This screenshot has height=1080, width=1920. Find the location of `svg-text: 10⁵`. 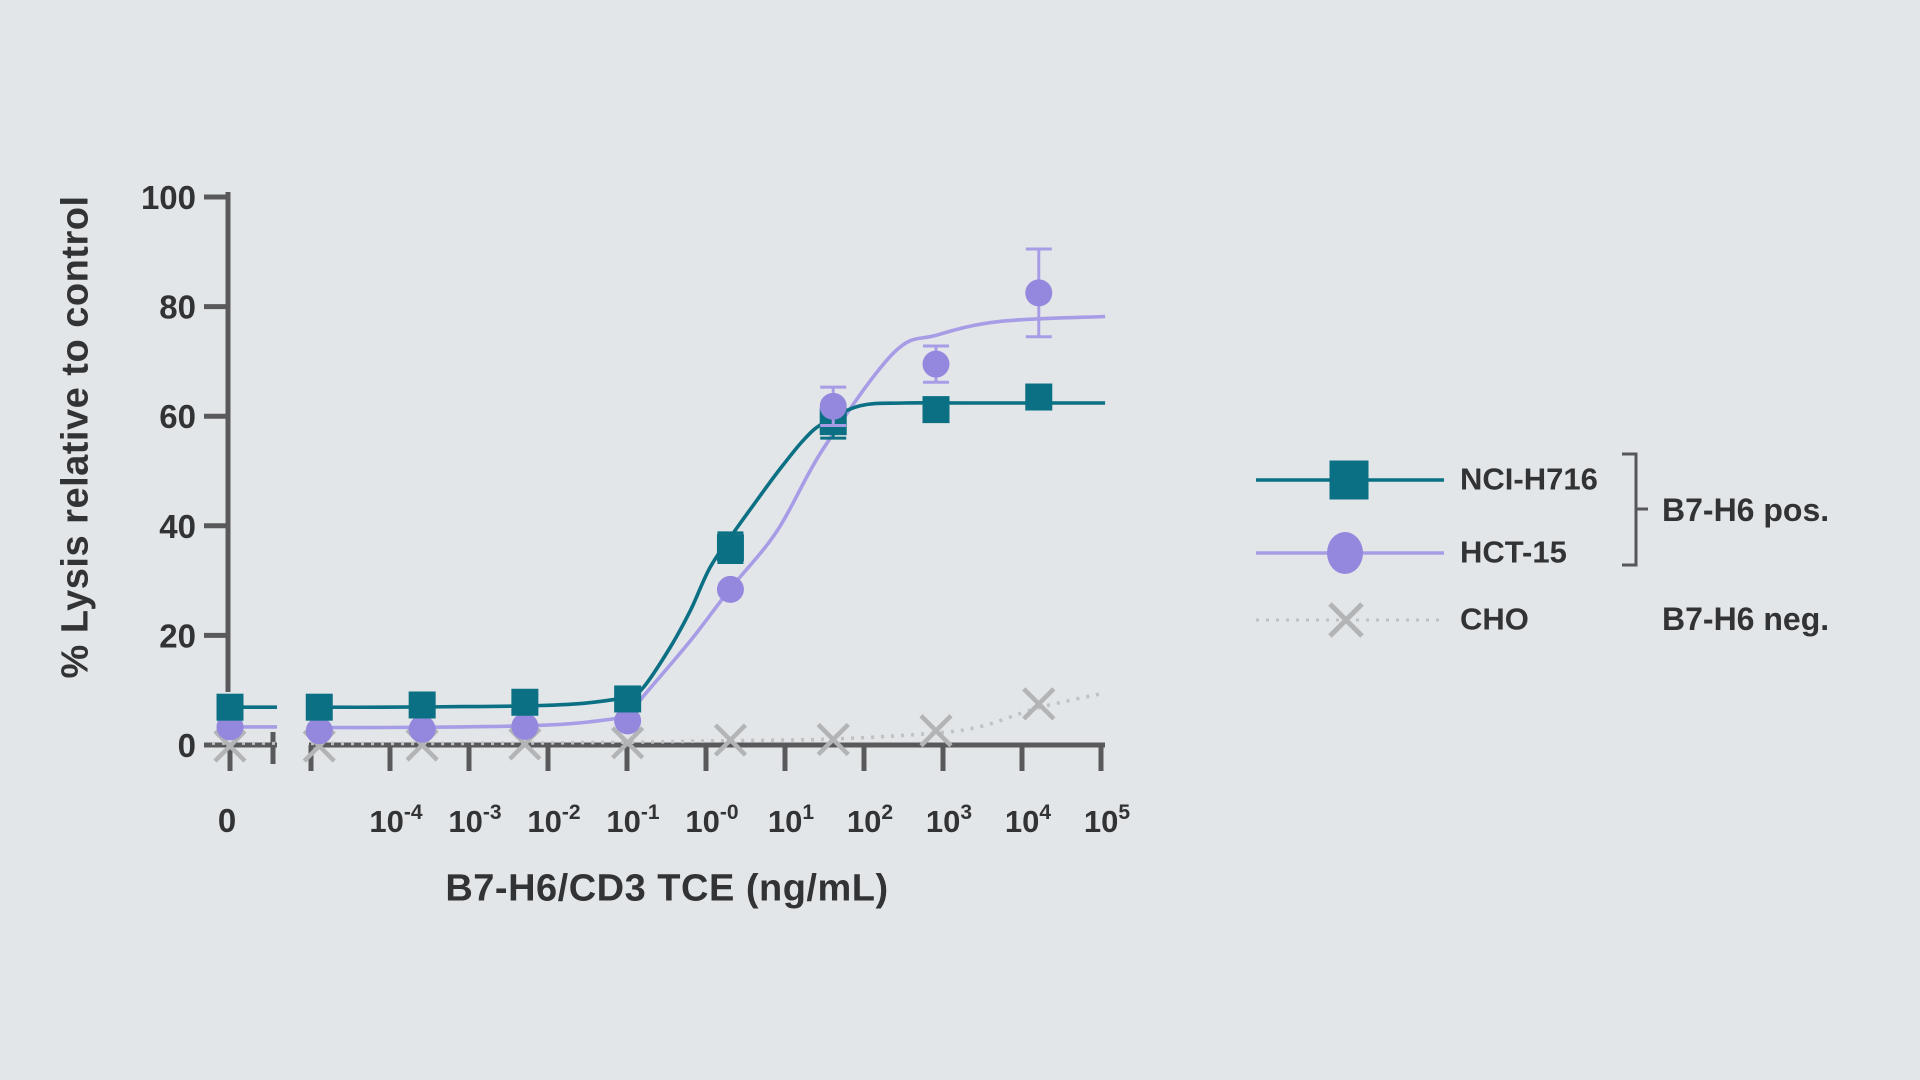

svg-text: 10⁵ is located at coordinates (1107, 820).